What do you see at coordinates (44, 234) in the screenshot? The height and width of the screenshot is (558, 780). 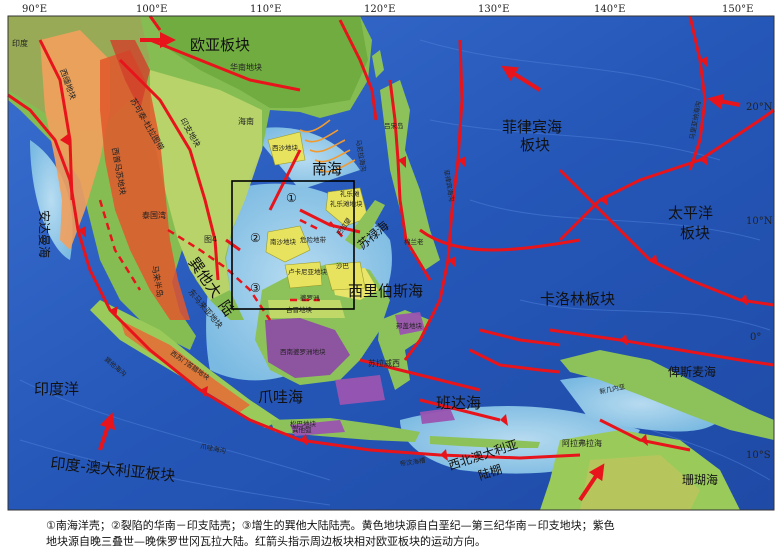 I see `label-andaman-sea: 安达曼海` at bounding box center [44, 234].